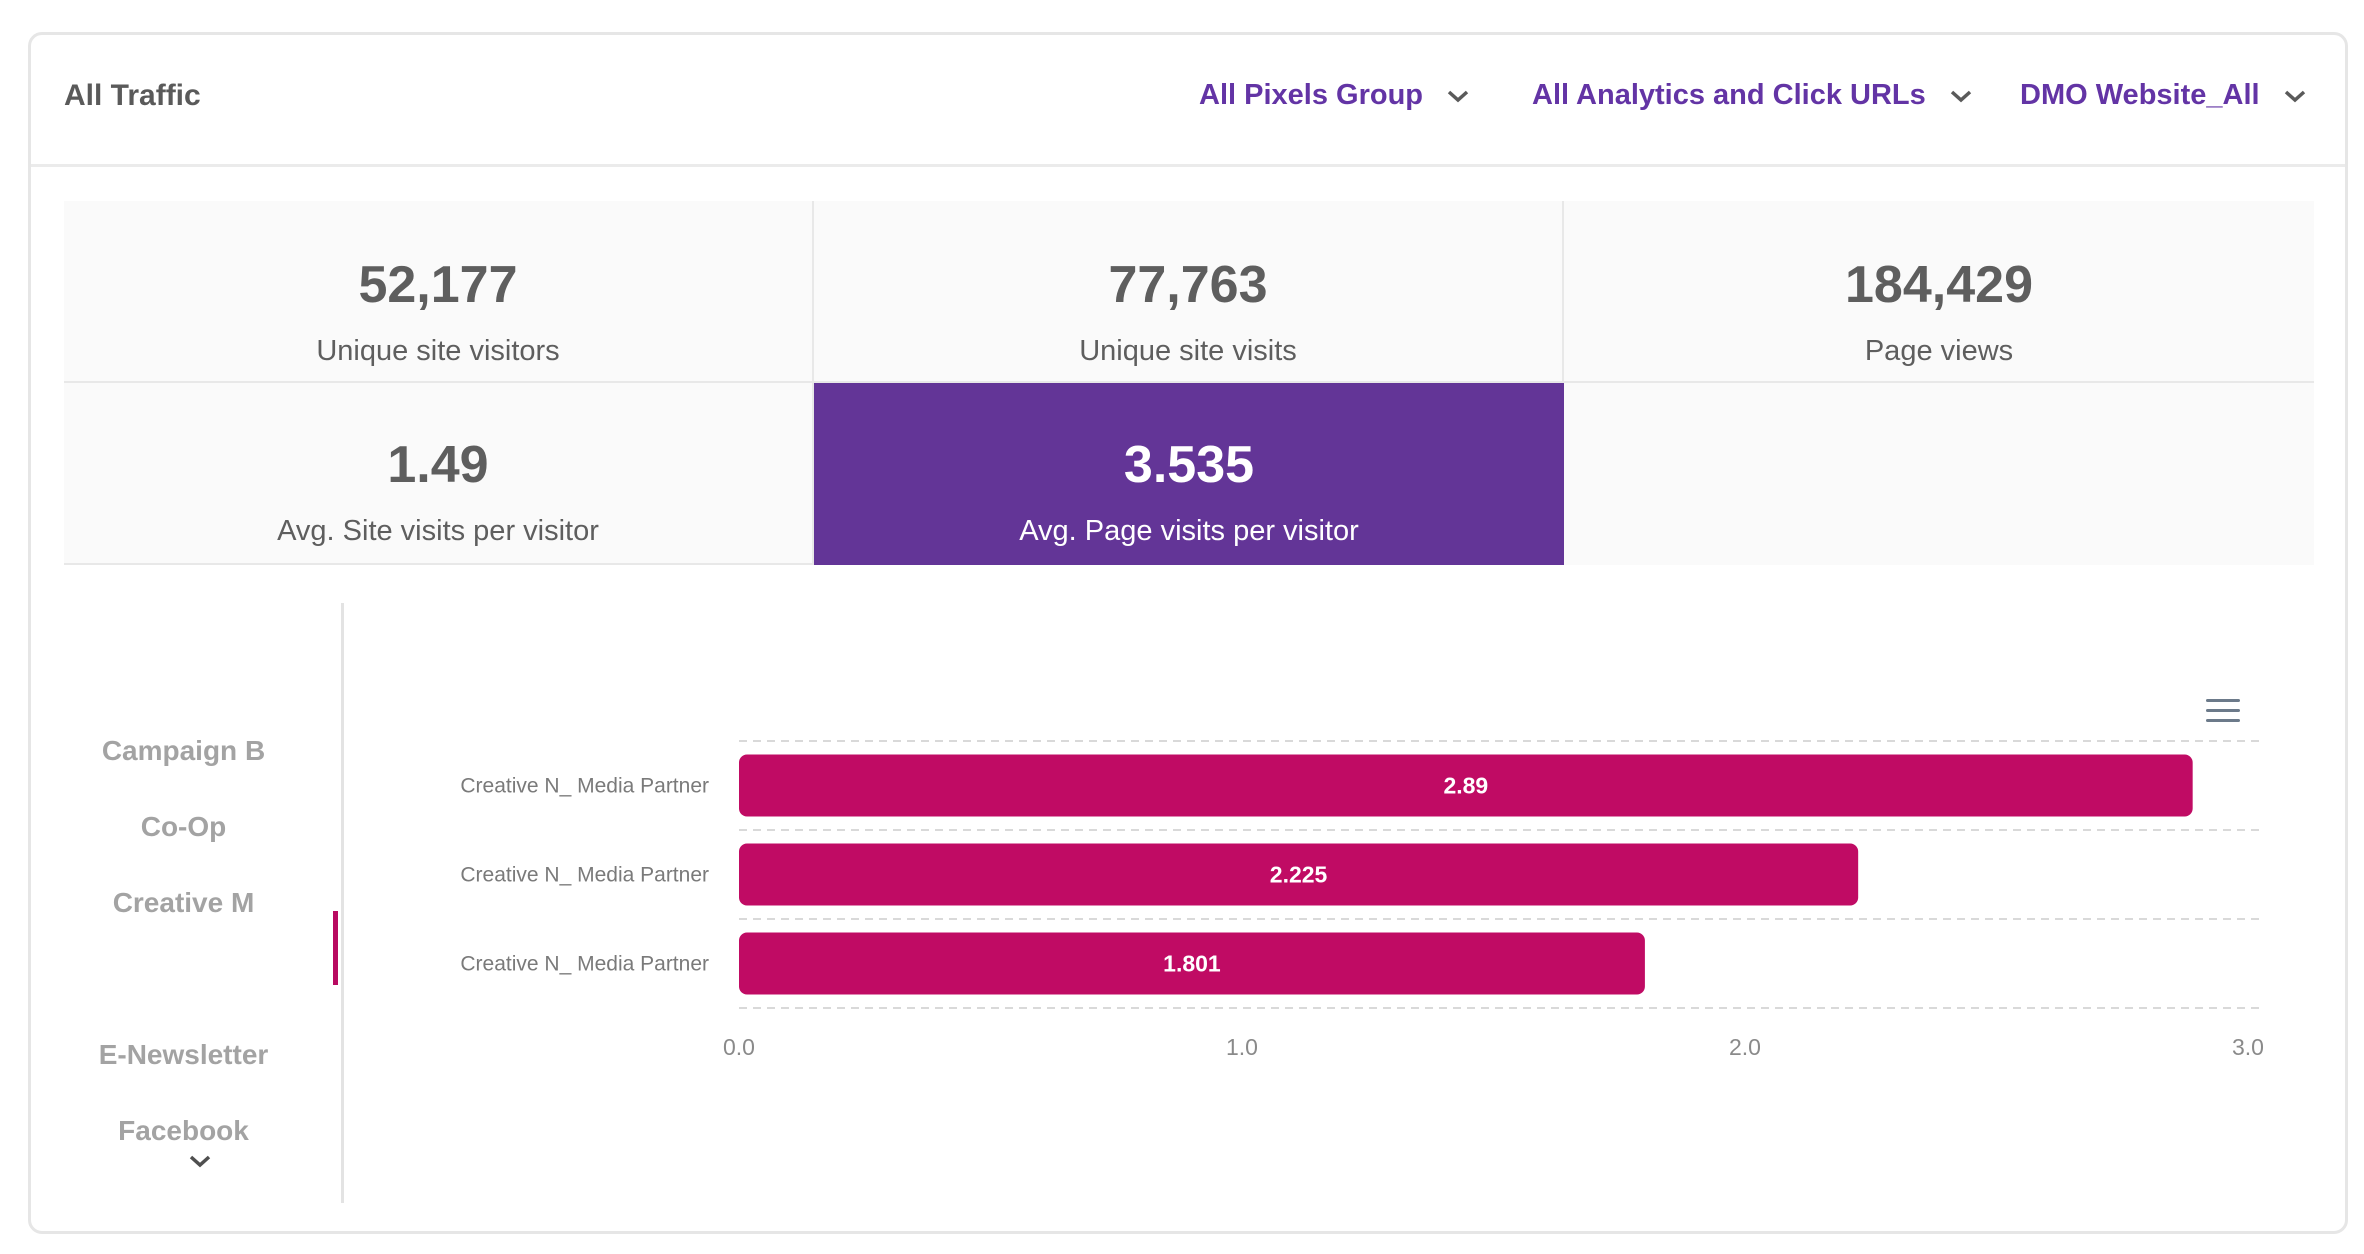 This screenshot has height=1254, width=2364. What do you see at coordinates (183, 1130) in the screenshot?
I see `tab-facebook: Facebook` at bounding box center [183, 1130].